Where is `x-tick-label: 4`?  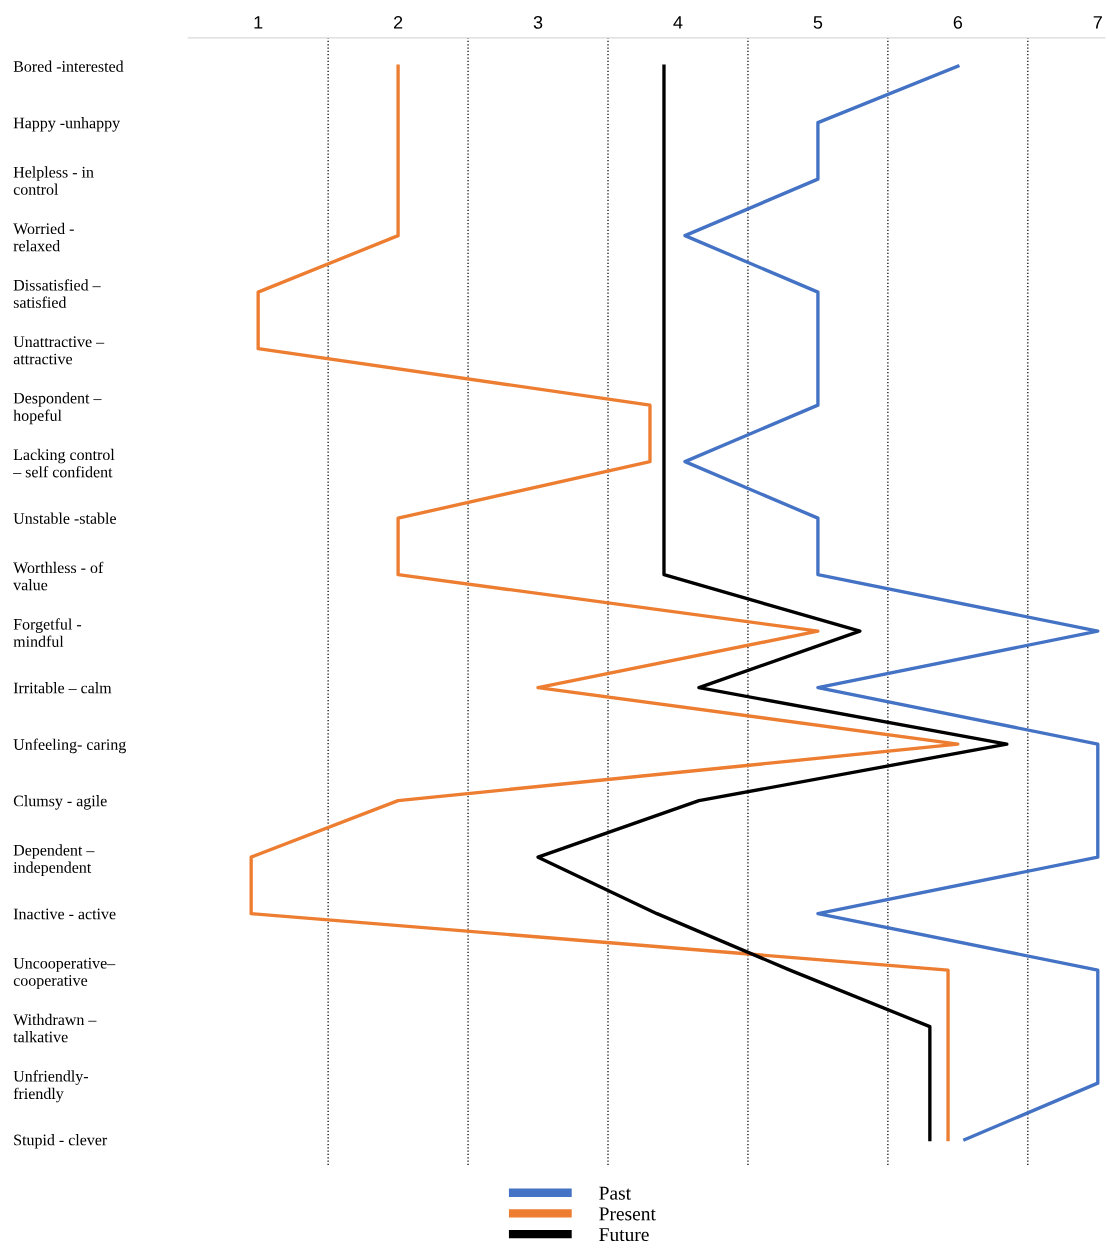
x-tick-label: 4 is located at coordinates (678, 22).